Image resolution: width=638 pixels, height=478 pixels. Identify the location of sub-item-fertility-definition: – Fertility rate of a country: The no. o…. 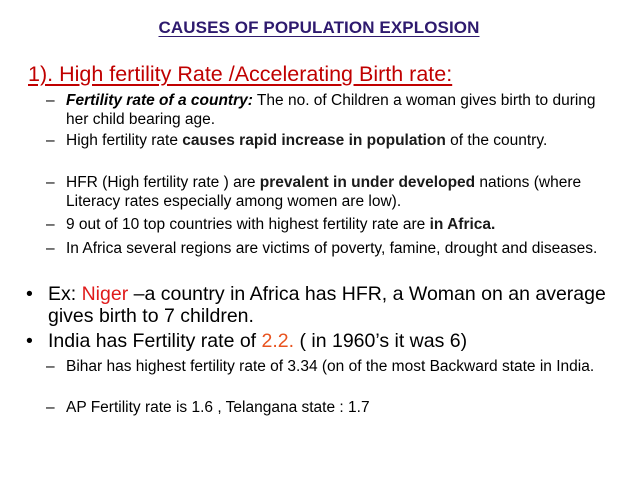
(328, 110).